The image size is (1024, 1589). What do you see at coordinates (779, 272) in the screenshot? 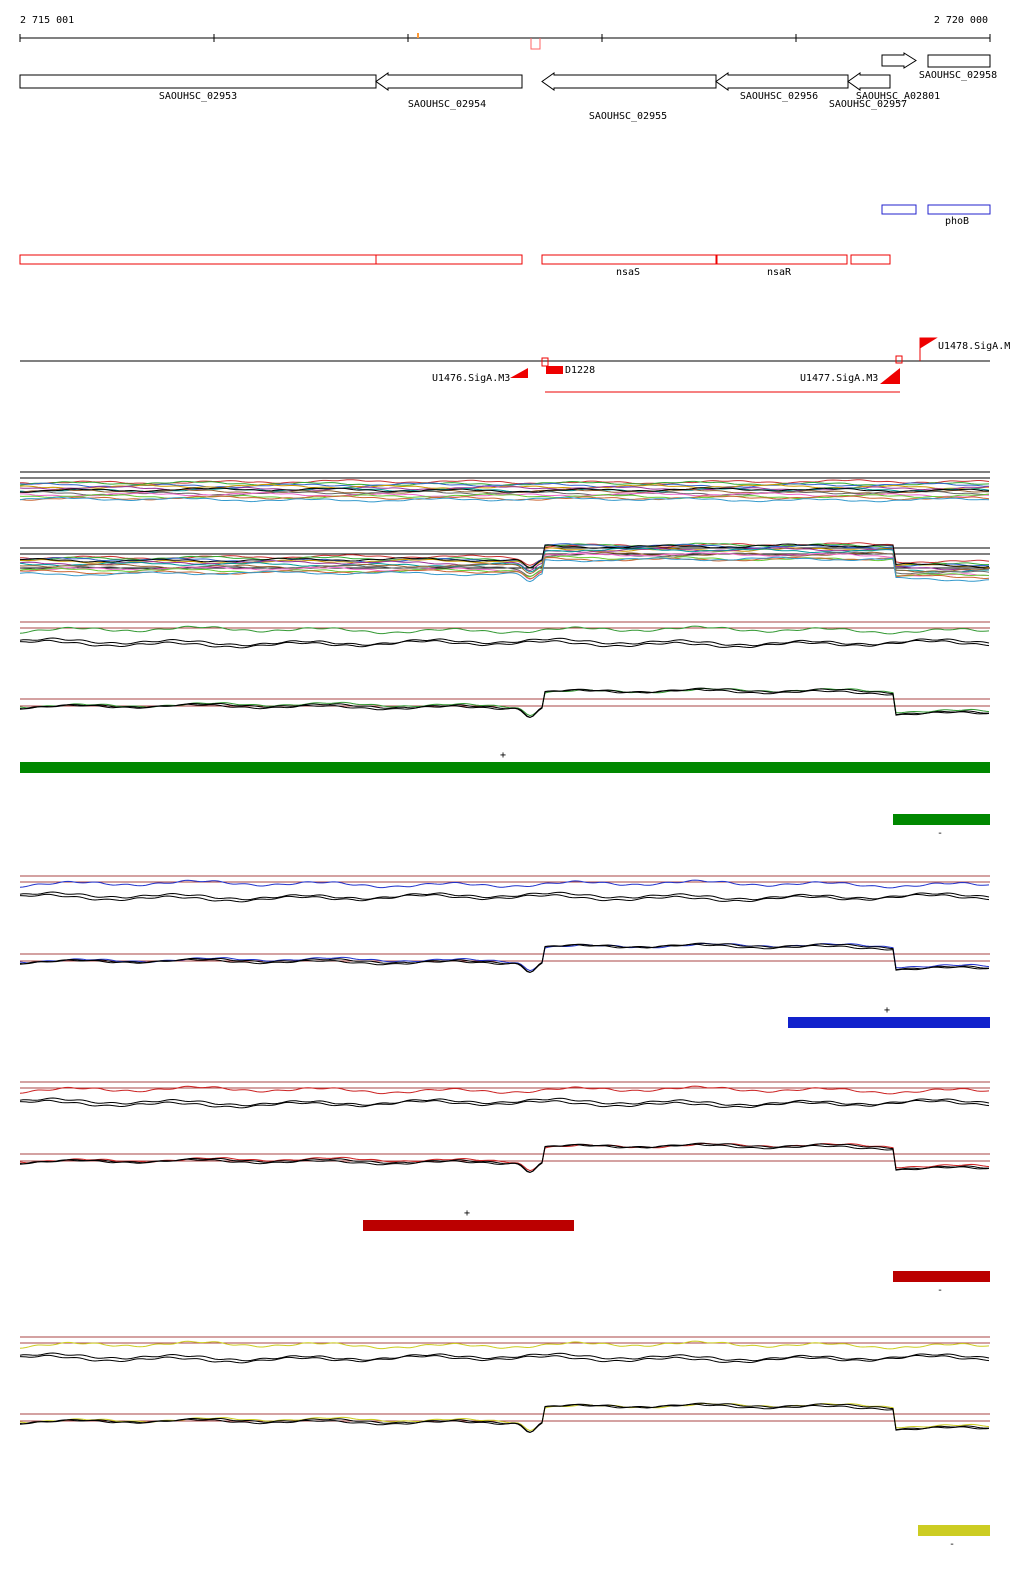
I see `transcript-label: nsaR` at bounding box center [779, 272].